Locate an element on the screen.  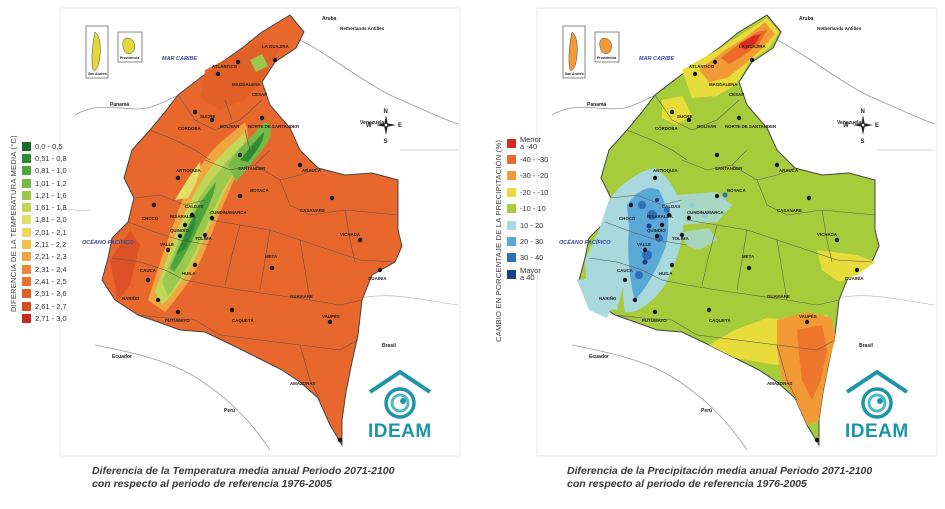
legend-item: 2,51 - 2,6 is located at coordinates (44, 294).